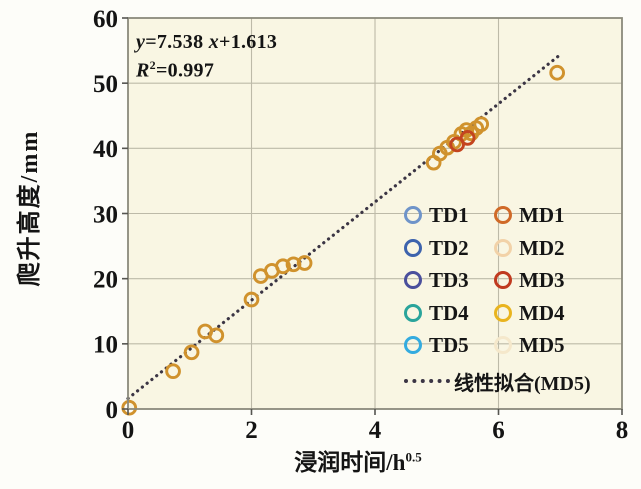  I want to click on x-axis-tick-label: 4, so click(375, 430).